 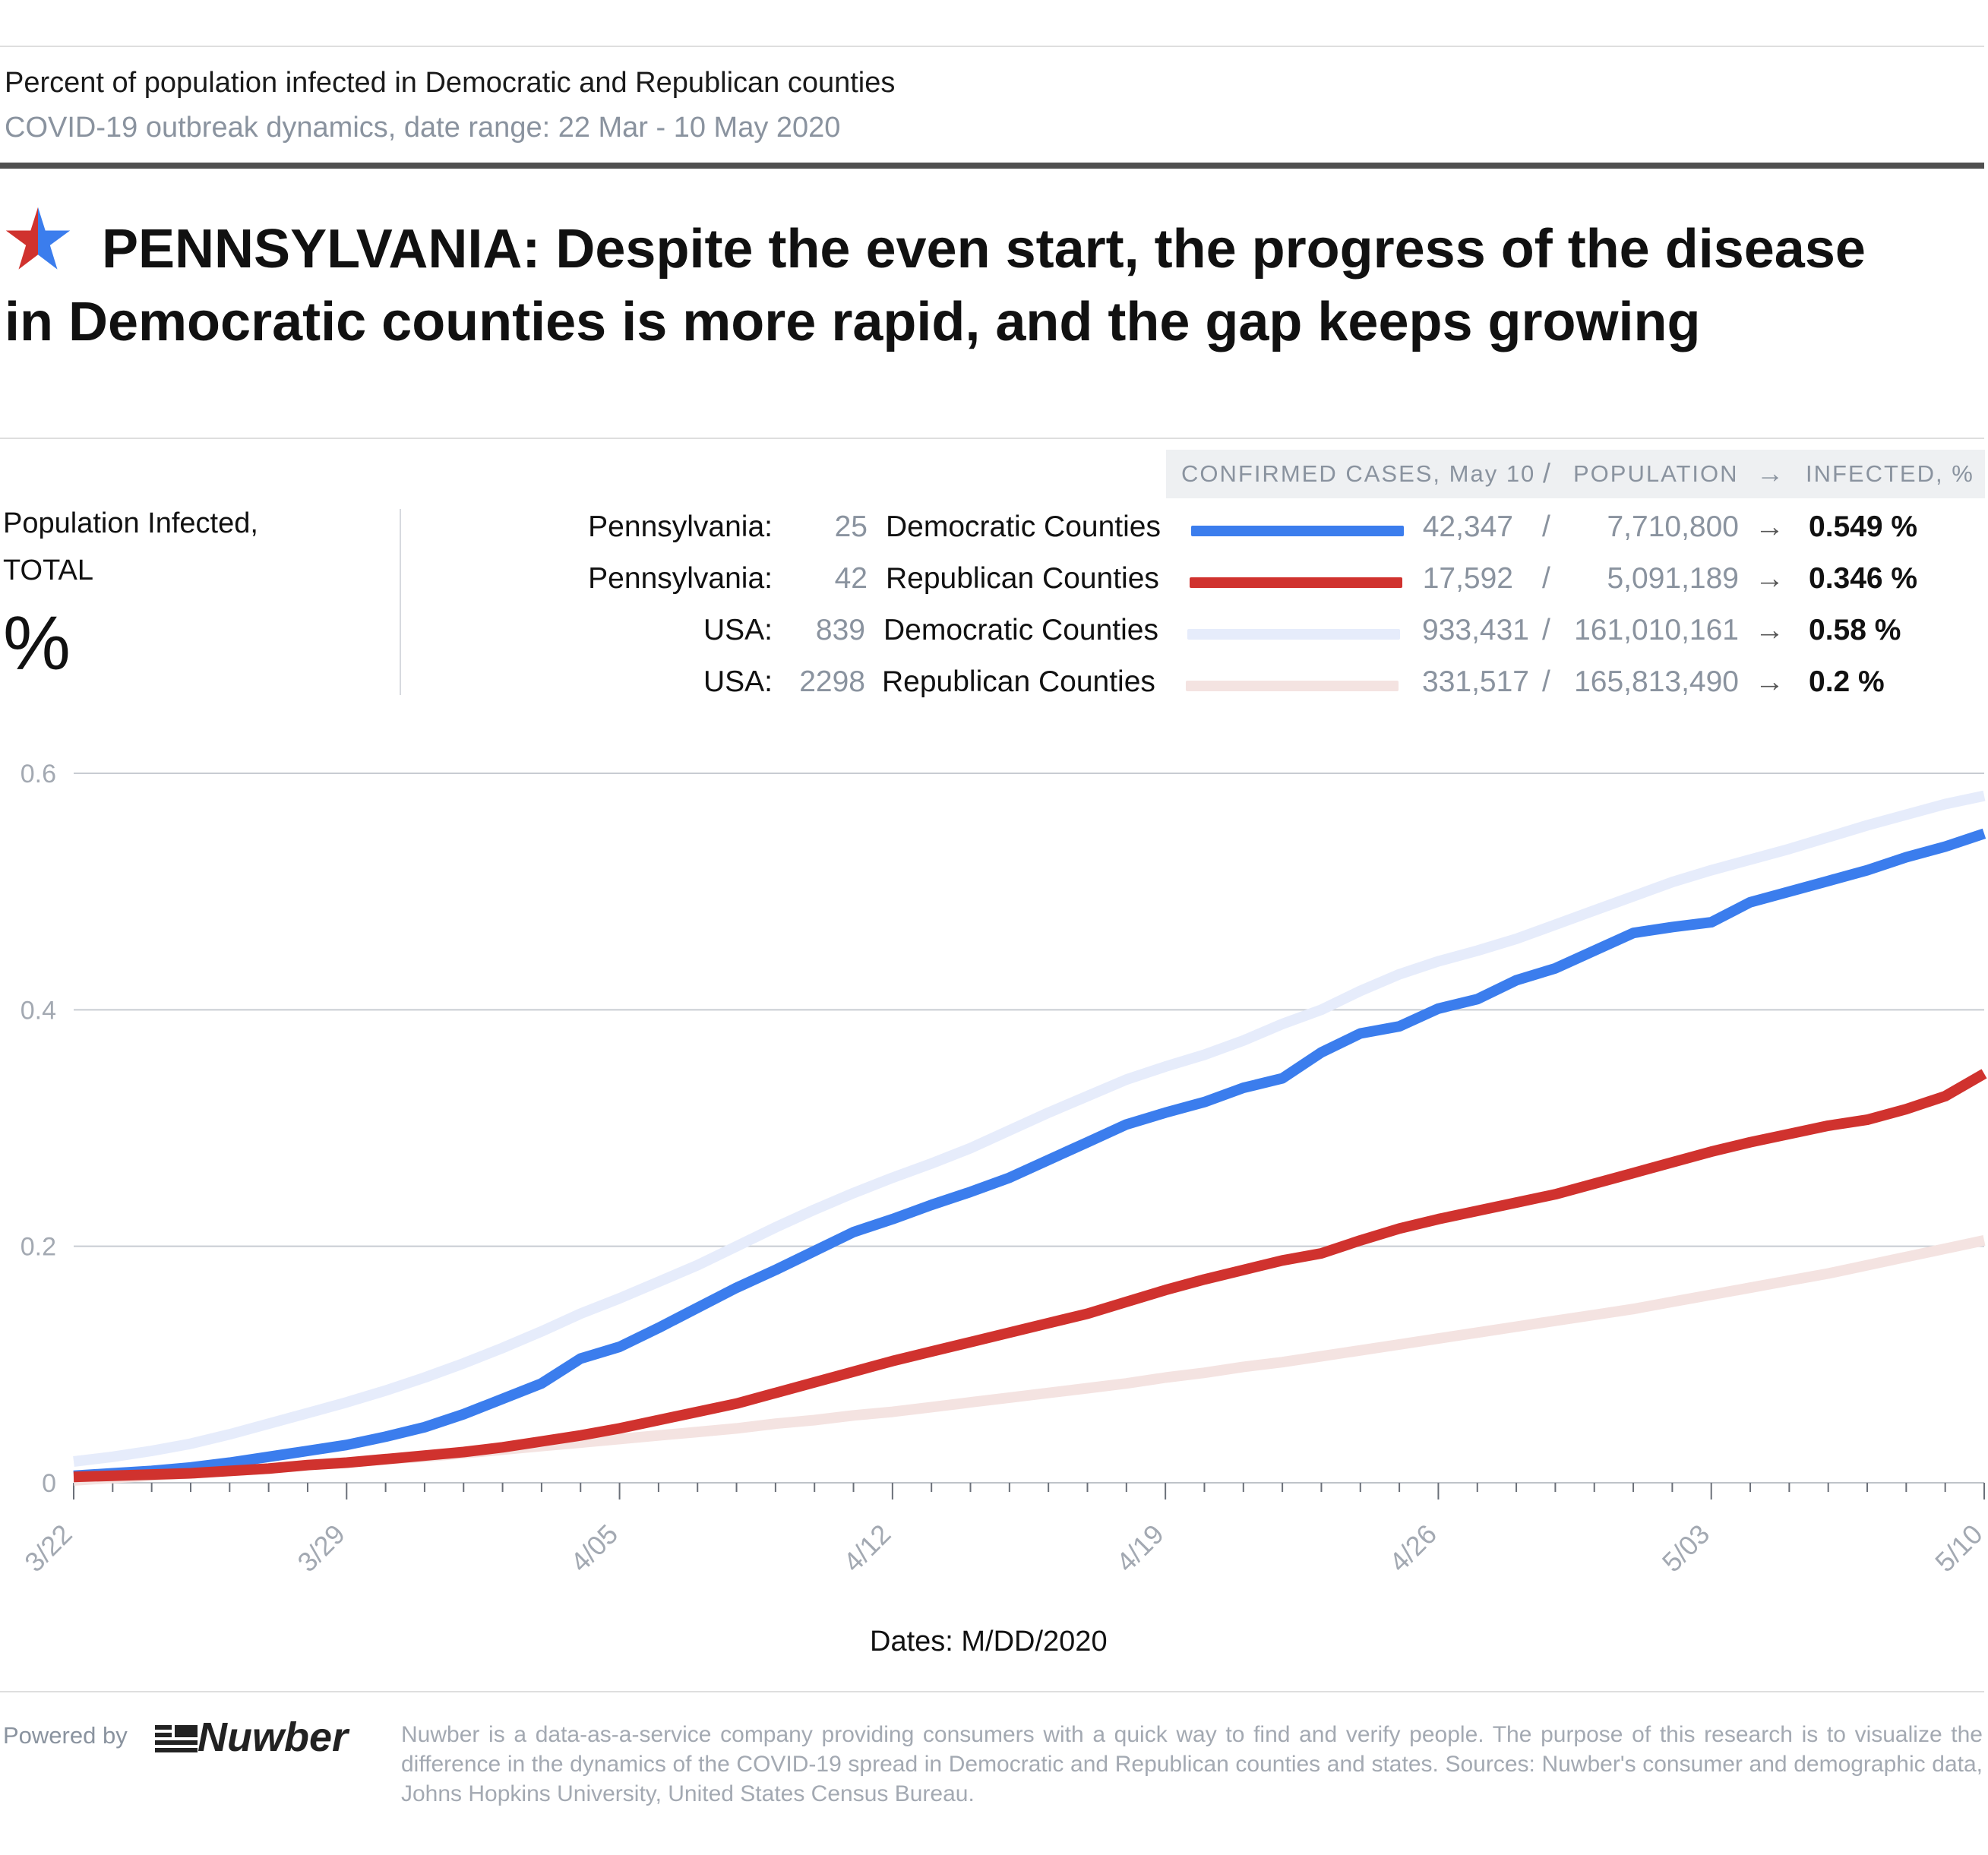 I want to click on x-tick-label: 5/10, so click(x=1958, y=1548).